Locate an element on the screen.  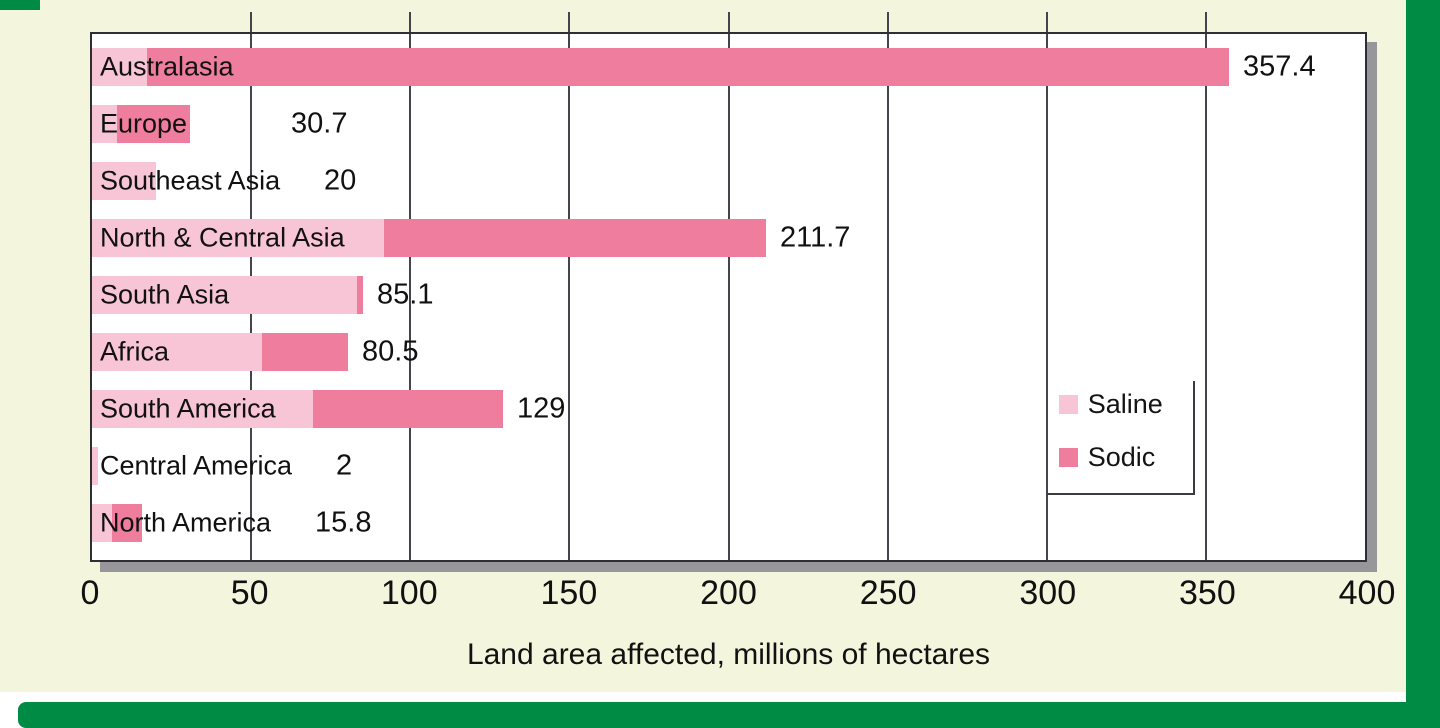
category-label: Central America is located at coordinates (196, 465).